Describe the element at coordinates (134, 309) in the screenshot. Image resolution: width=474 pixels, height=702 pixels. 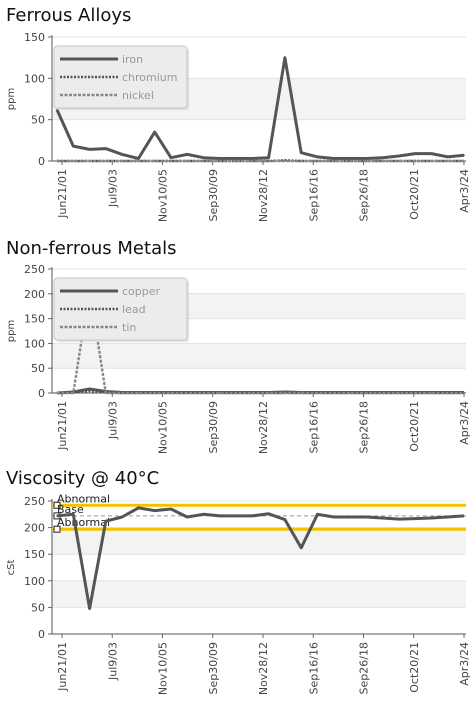
I see `legend-label-lead: lead` at that location.